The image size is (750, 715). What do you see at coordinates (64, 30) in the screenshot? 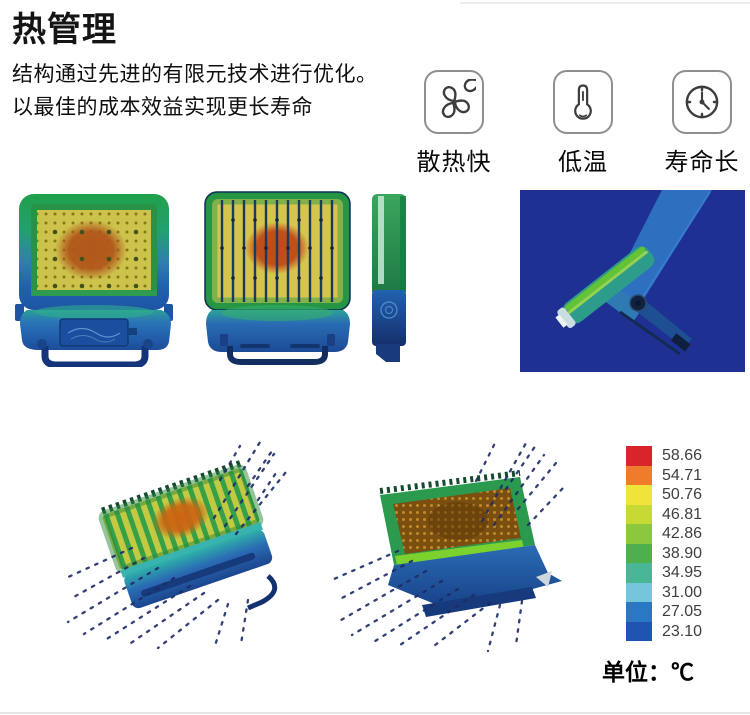
I see `page-title: 热管理` at bounding box center [64, 30].